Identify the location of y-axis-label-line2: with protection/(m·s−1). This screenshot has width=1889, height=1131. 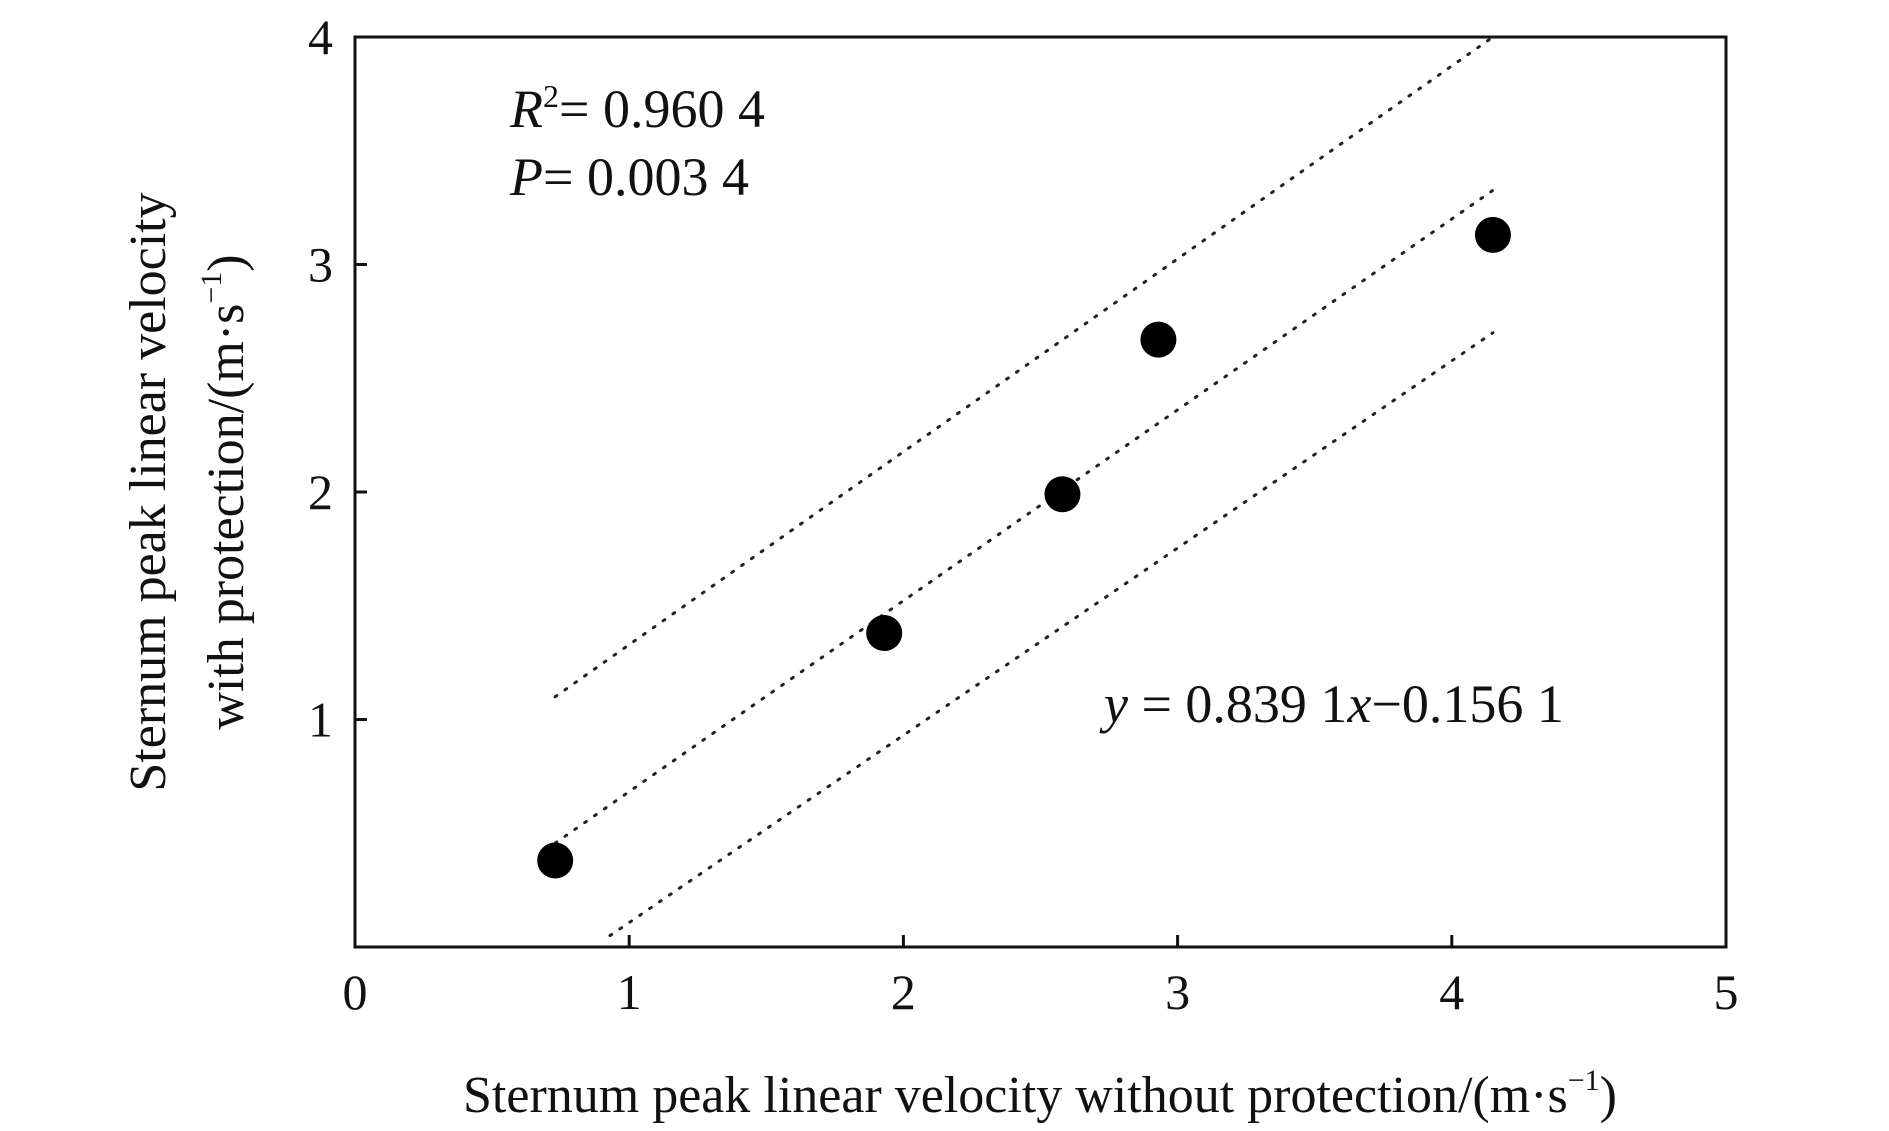
(225, 491).